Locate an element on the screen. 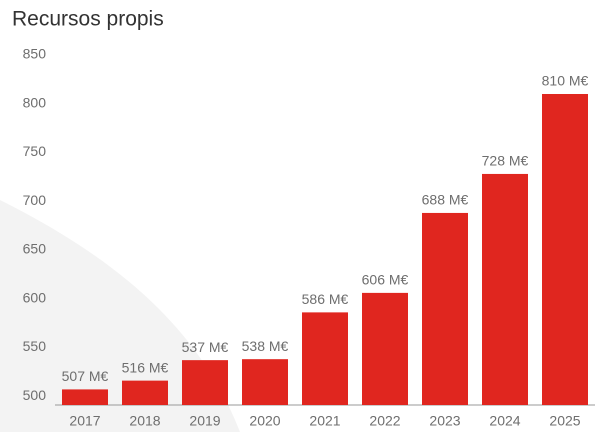 The width and height of the screenshot is (600, 432). x-tick-label: 2019 is located at coordinates (204, 421).